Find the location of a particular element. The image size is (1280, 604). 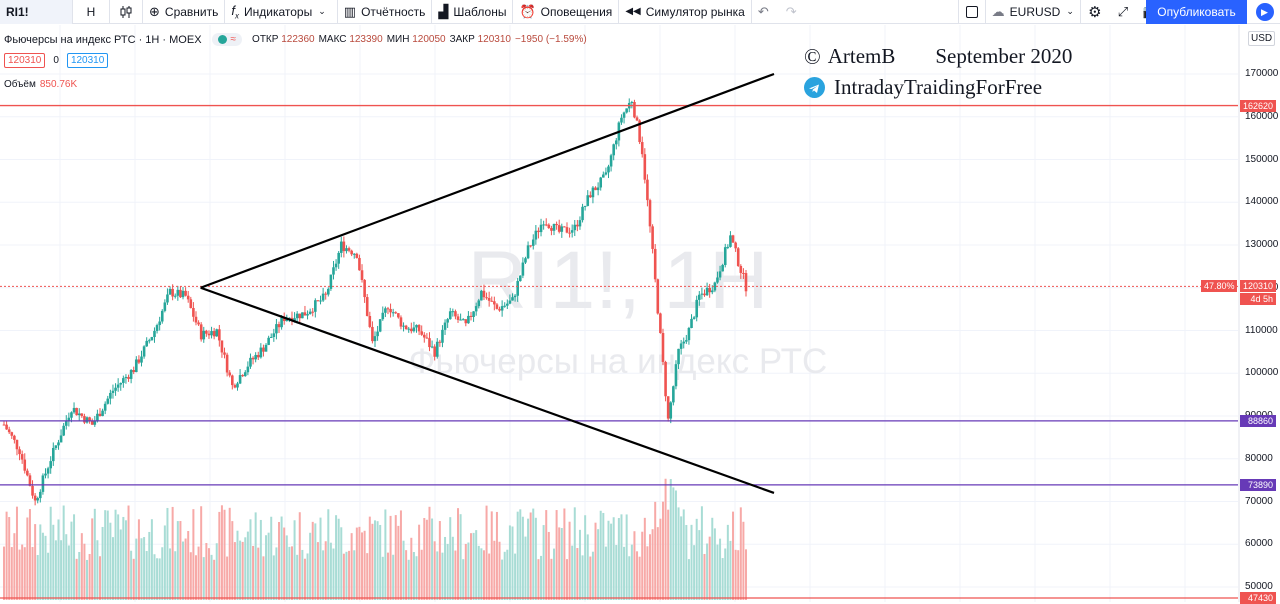

templates-icon: ▟ is located at coordinates (443, 11).